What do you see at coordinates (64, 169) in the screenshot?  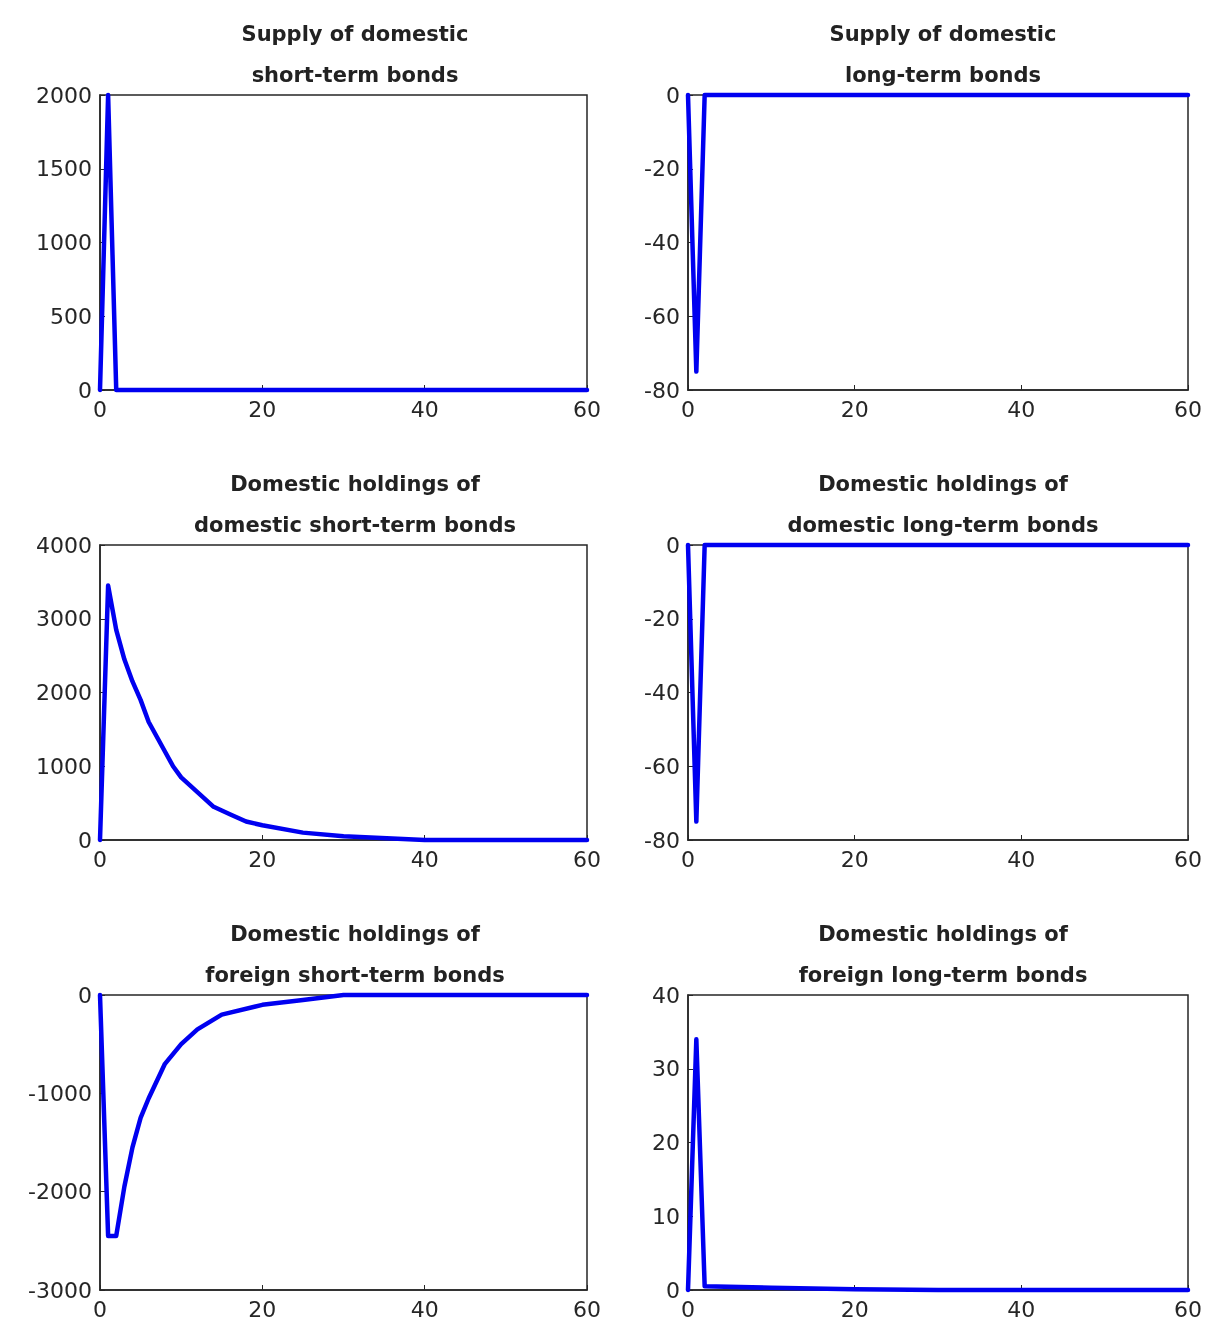 I see `y-tick-label: 1500` at bounding box center [64, 169].